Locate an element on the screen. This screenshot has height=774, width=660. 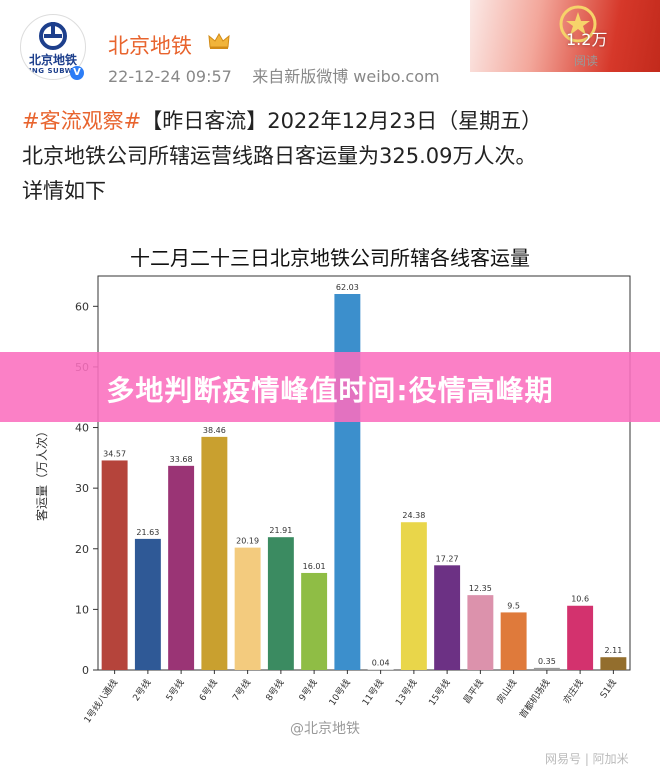
avatar: 北京地铁 IJING SUBWAY is located at coordinates (53, 47).